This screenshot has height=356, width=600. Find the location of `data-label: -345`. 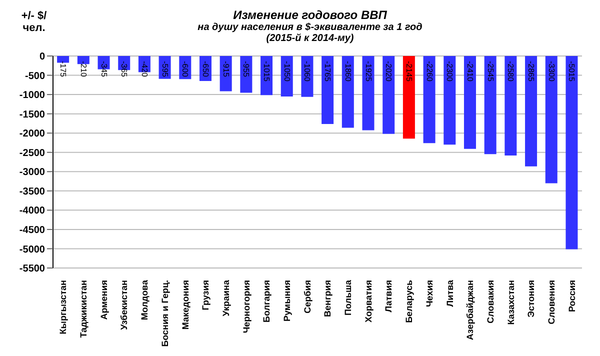

data-label: -345 is located at coordinates (103, 69).